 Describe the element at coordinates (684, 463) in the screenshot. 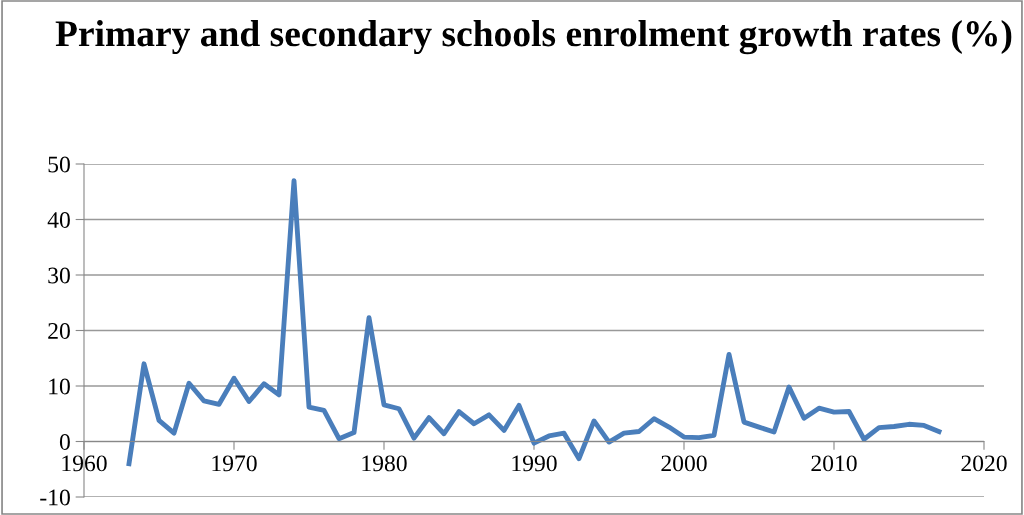

I see `x-tick-label: 2000` at that location.